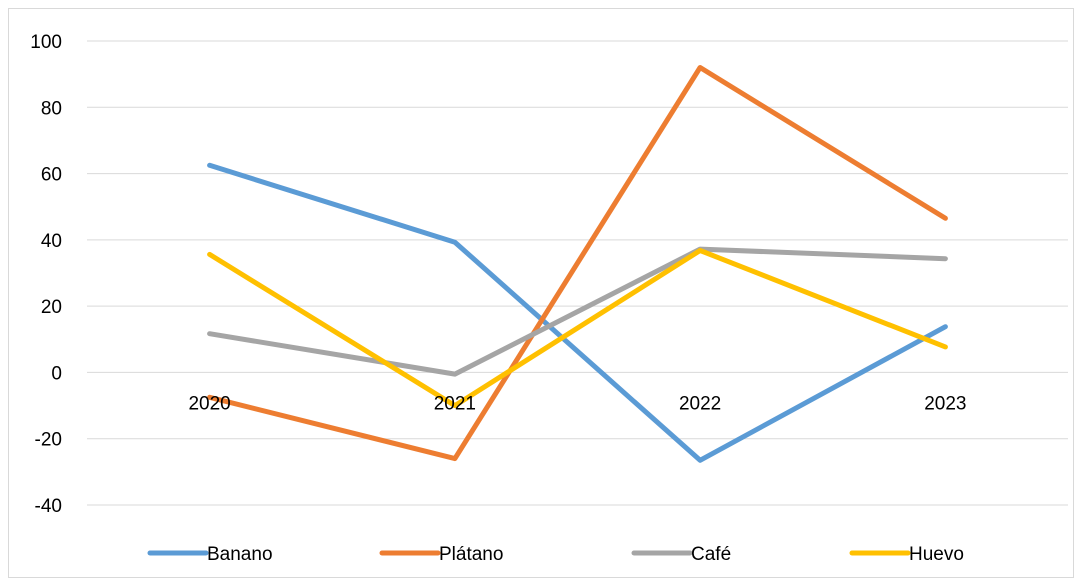 This screenshot has width=1084, height=586. Describe the element at coordinates (56, 373) in the screenshot. I see `y-tick-label: 0` at that location.